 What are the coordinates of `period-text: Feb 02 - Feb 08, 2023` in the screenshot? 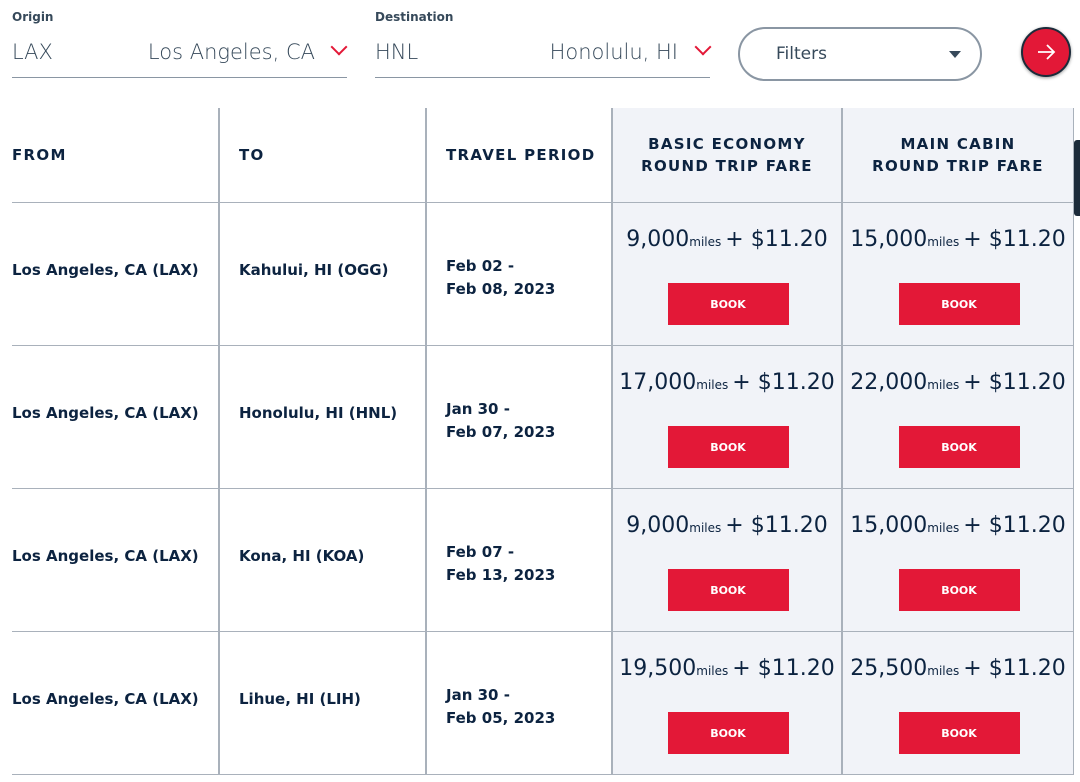 It's located at (500, 278).